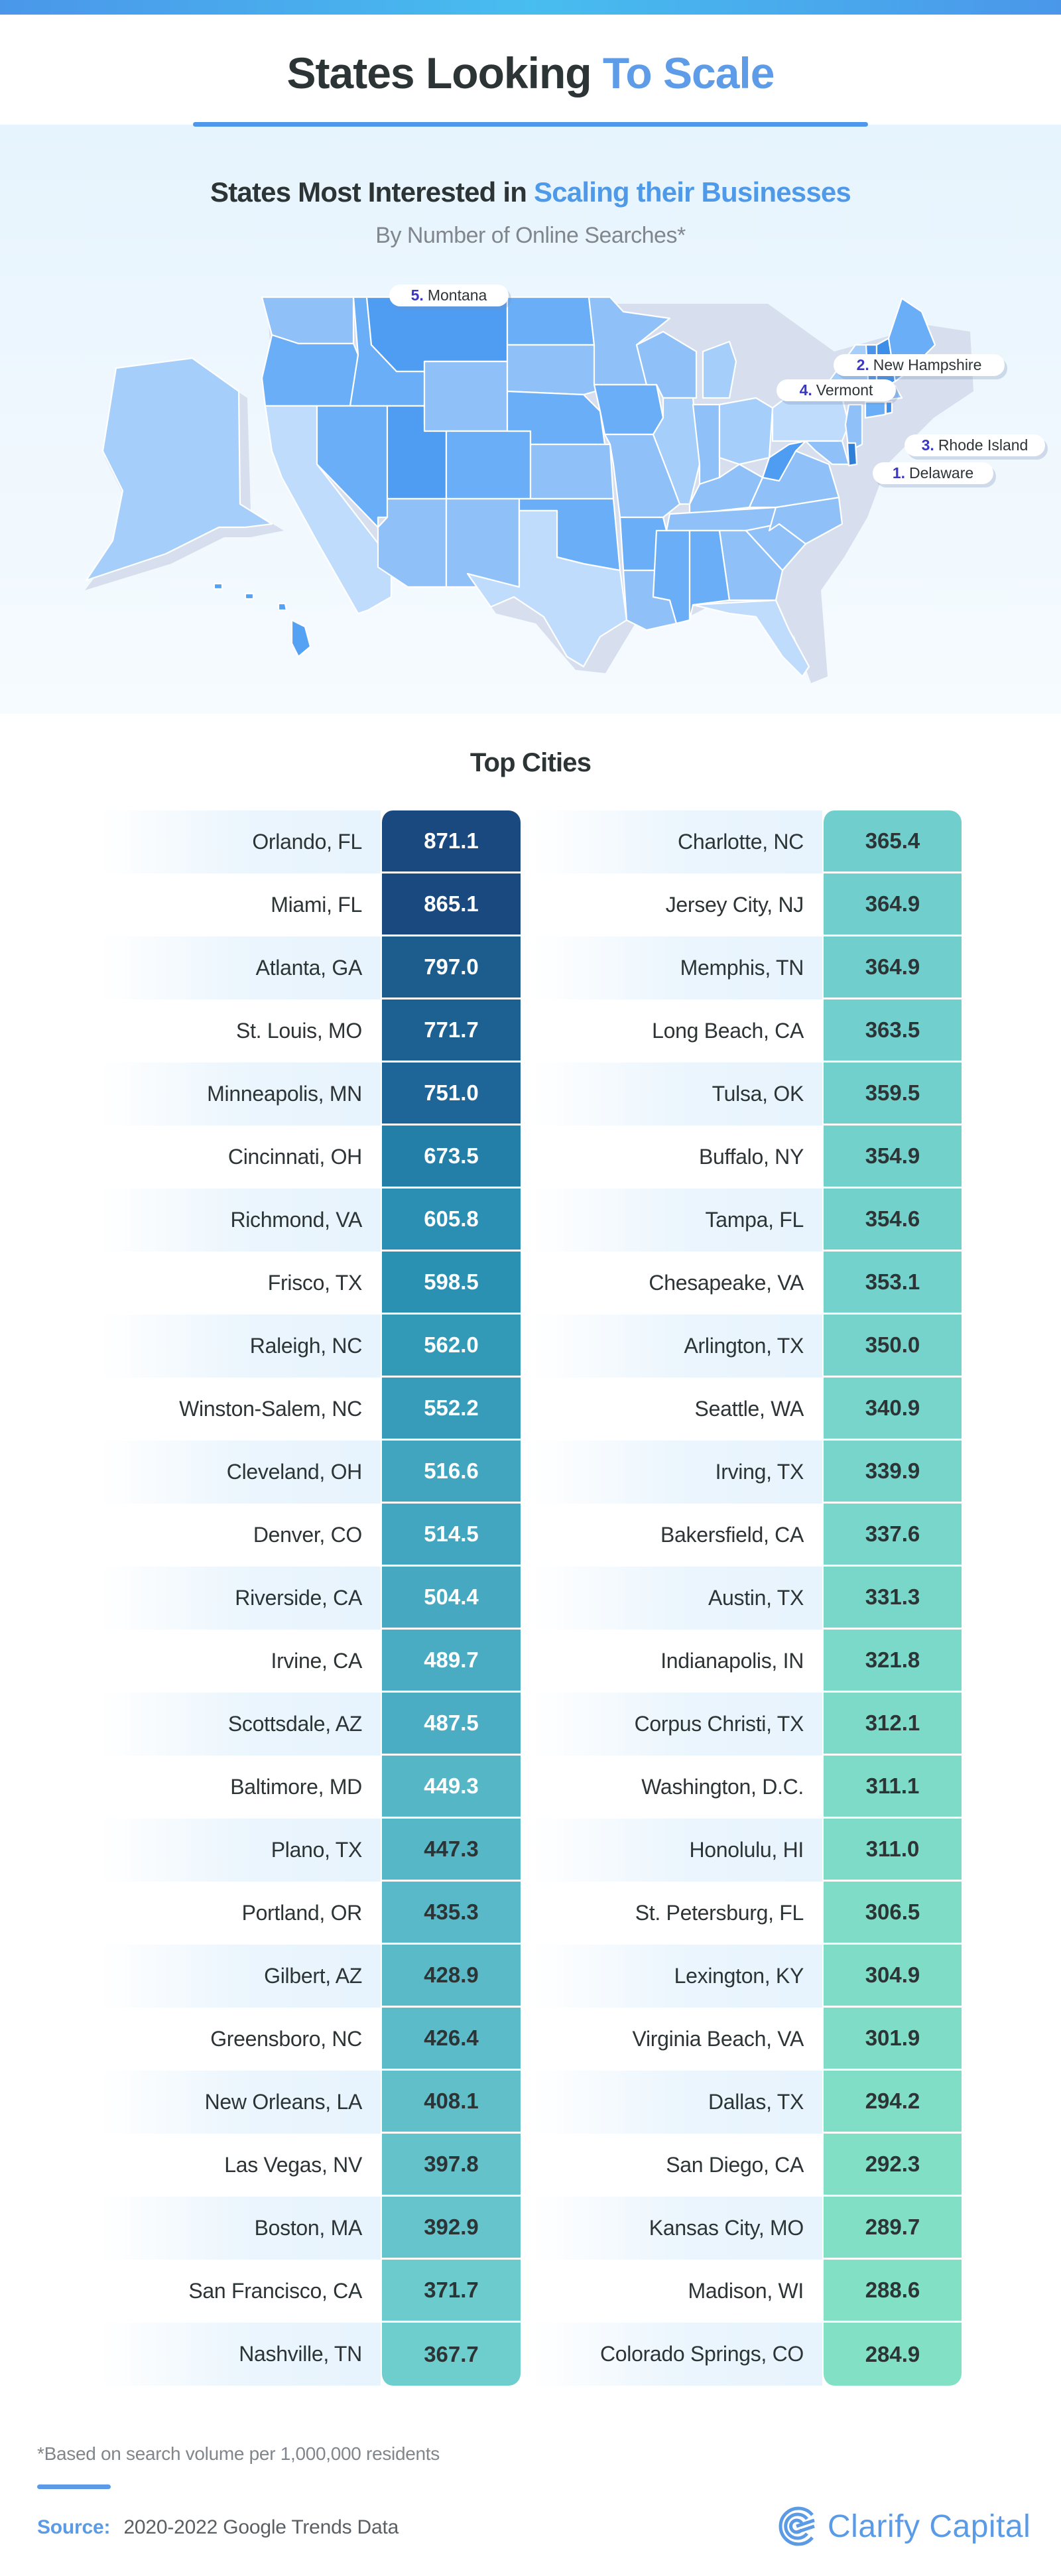 This screenshot has height=2576, width=1061. I want to click on search-value: 311.1, so click(892, 1788).